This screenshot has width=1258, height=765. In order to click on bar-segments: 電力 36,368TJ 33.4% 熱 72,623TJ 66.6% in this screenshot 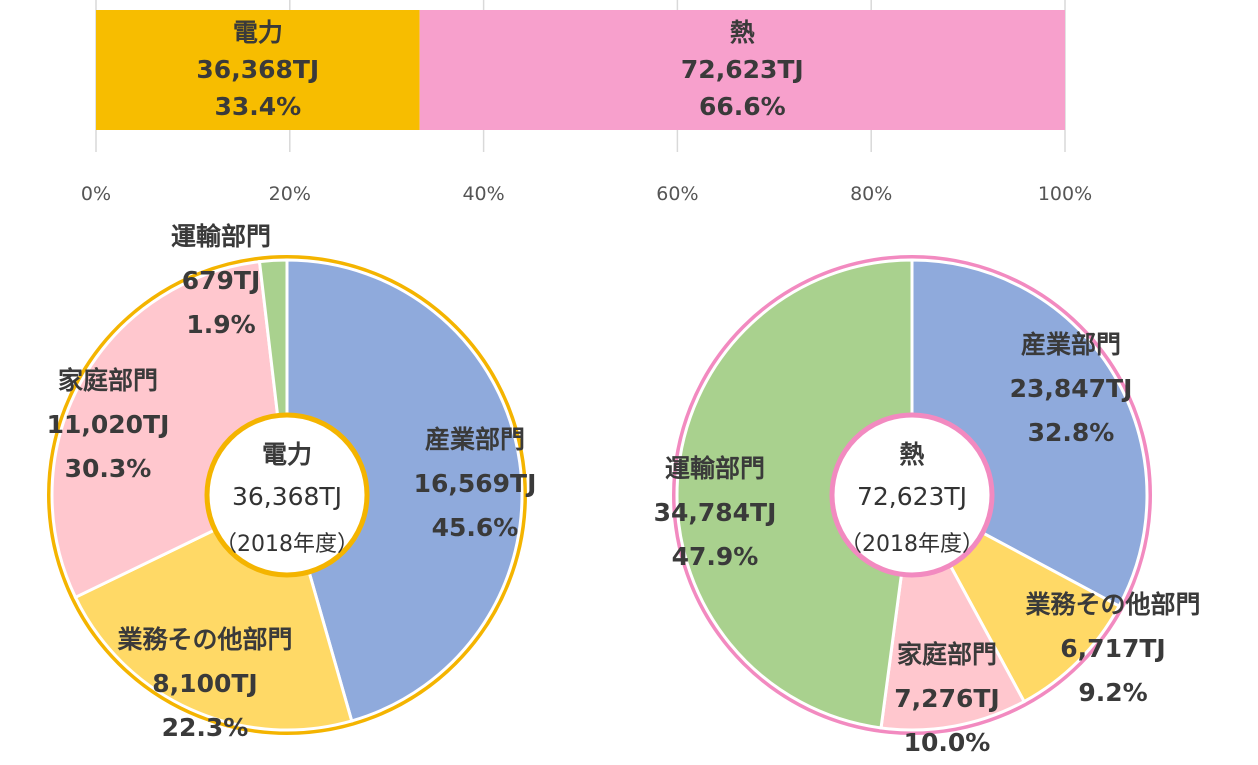, I will do `click(580, 70)`.